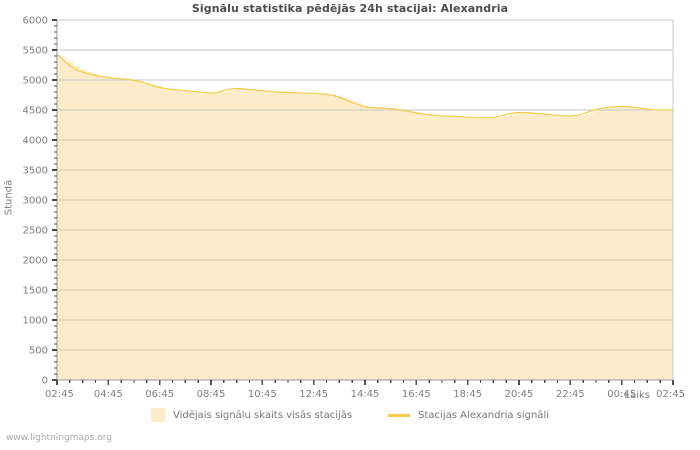  What do you see at coordinates (519, 394) in the screenshot?
I see `x-tick-label-9: 20:45` at bounding box center [519, 394].